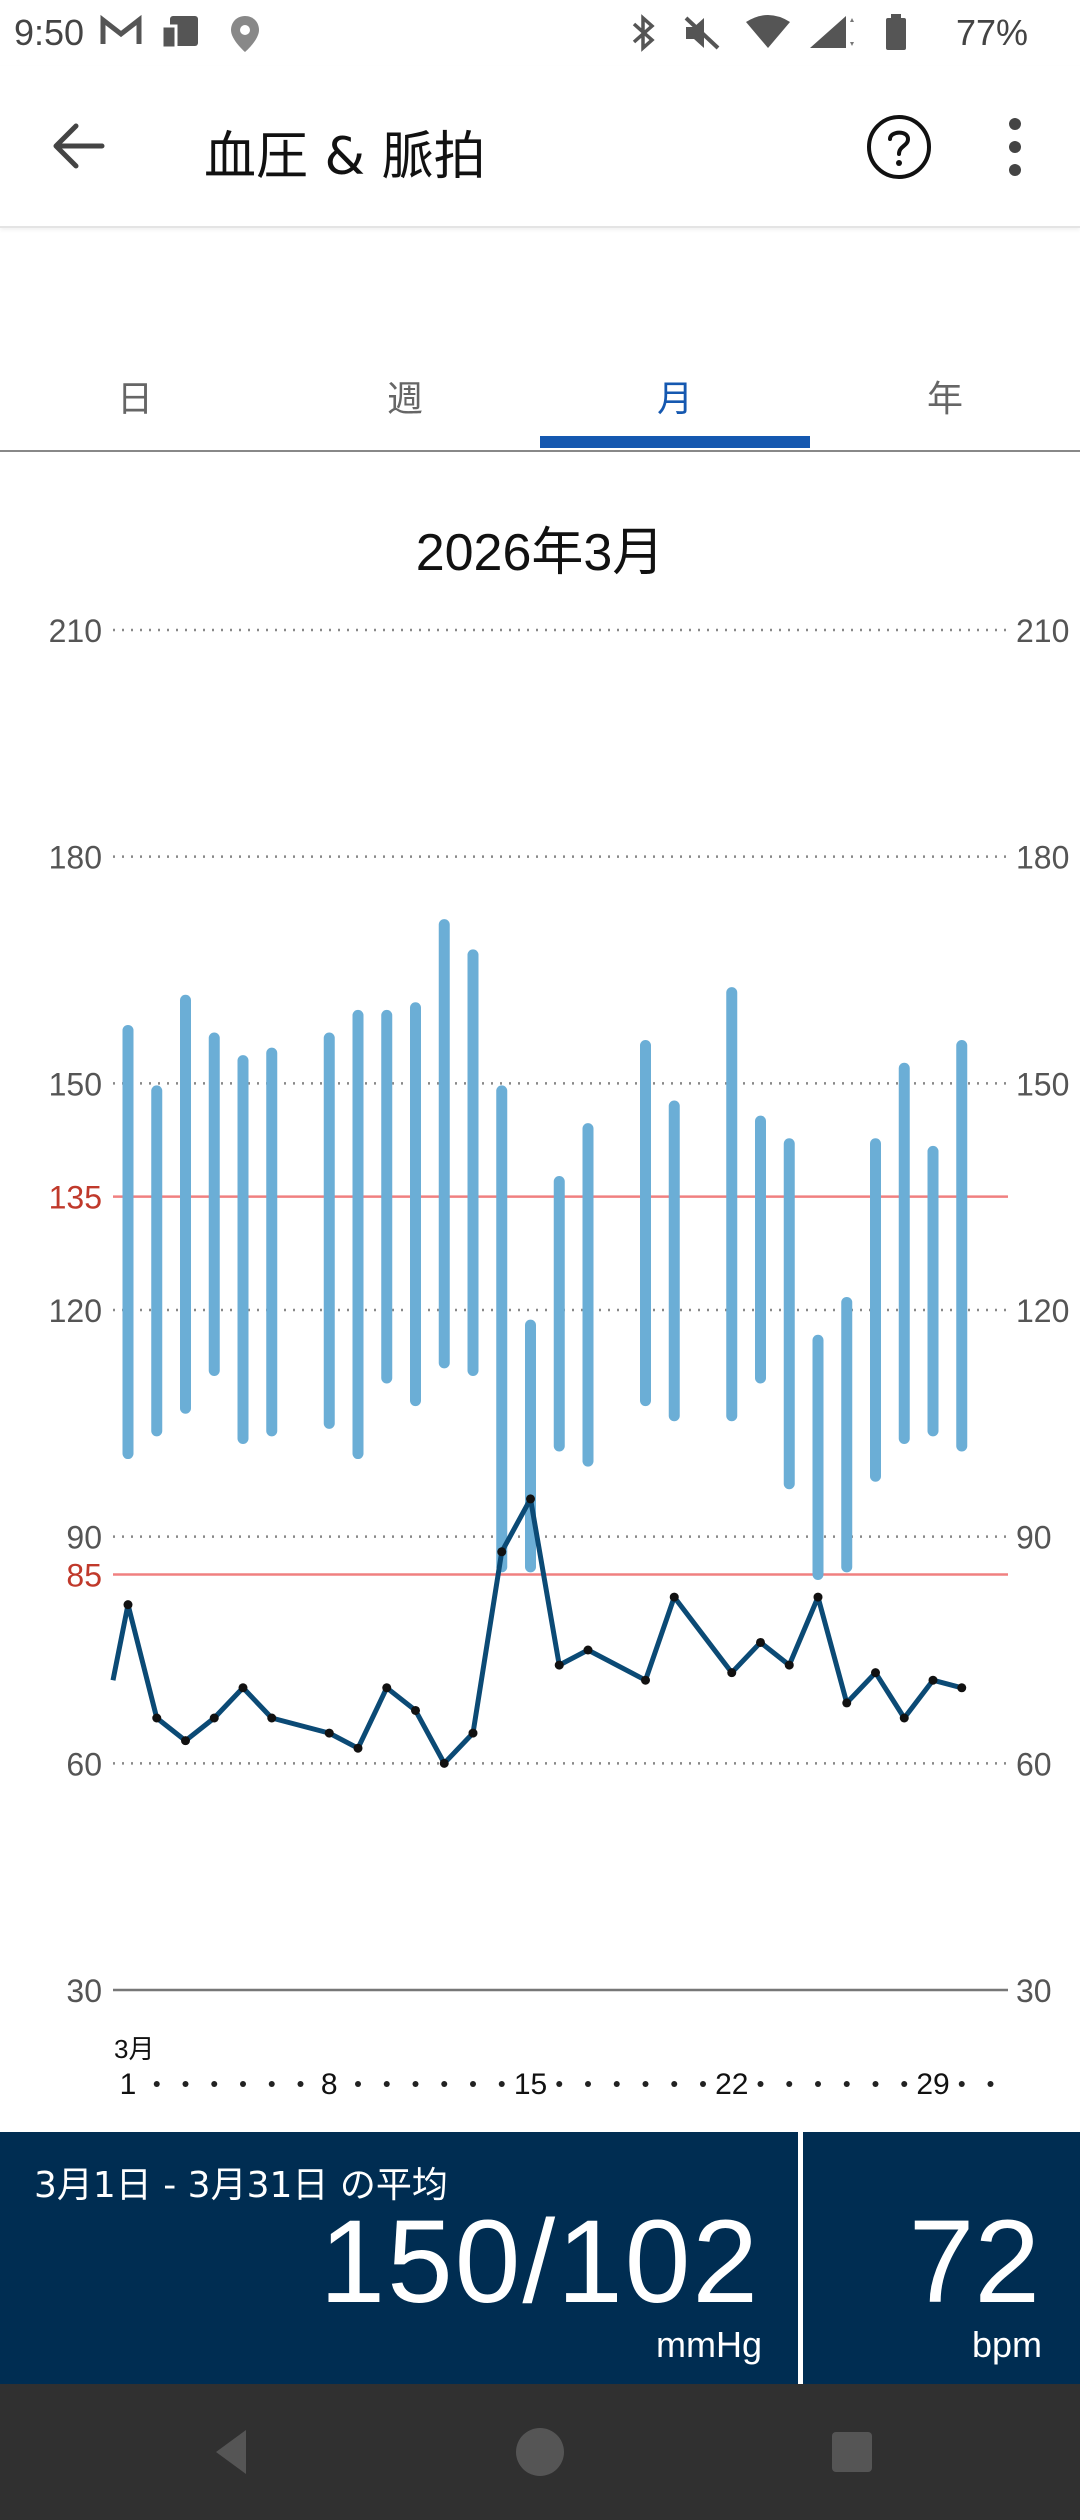 Image resolution: width=1080 pixels, height=2520 pixels. Describe the element at coordinates (852, 2452) in the screenshot. I see `nav-recents-icon` at that location.